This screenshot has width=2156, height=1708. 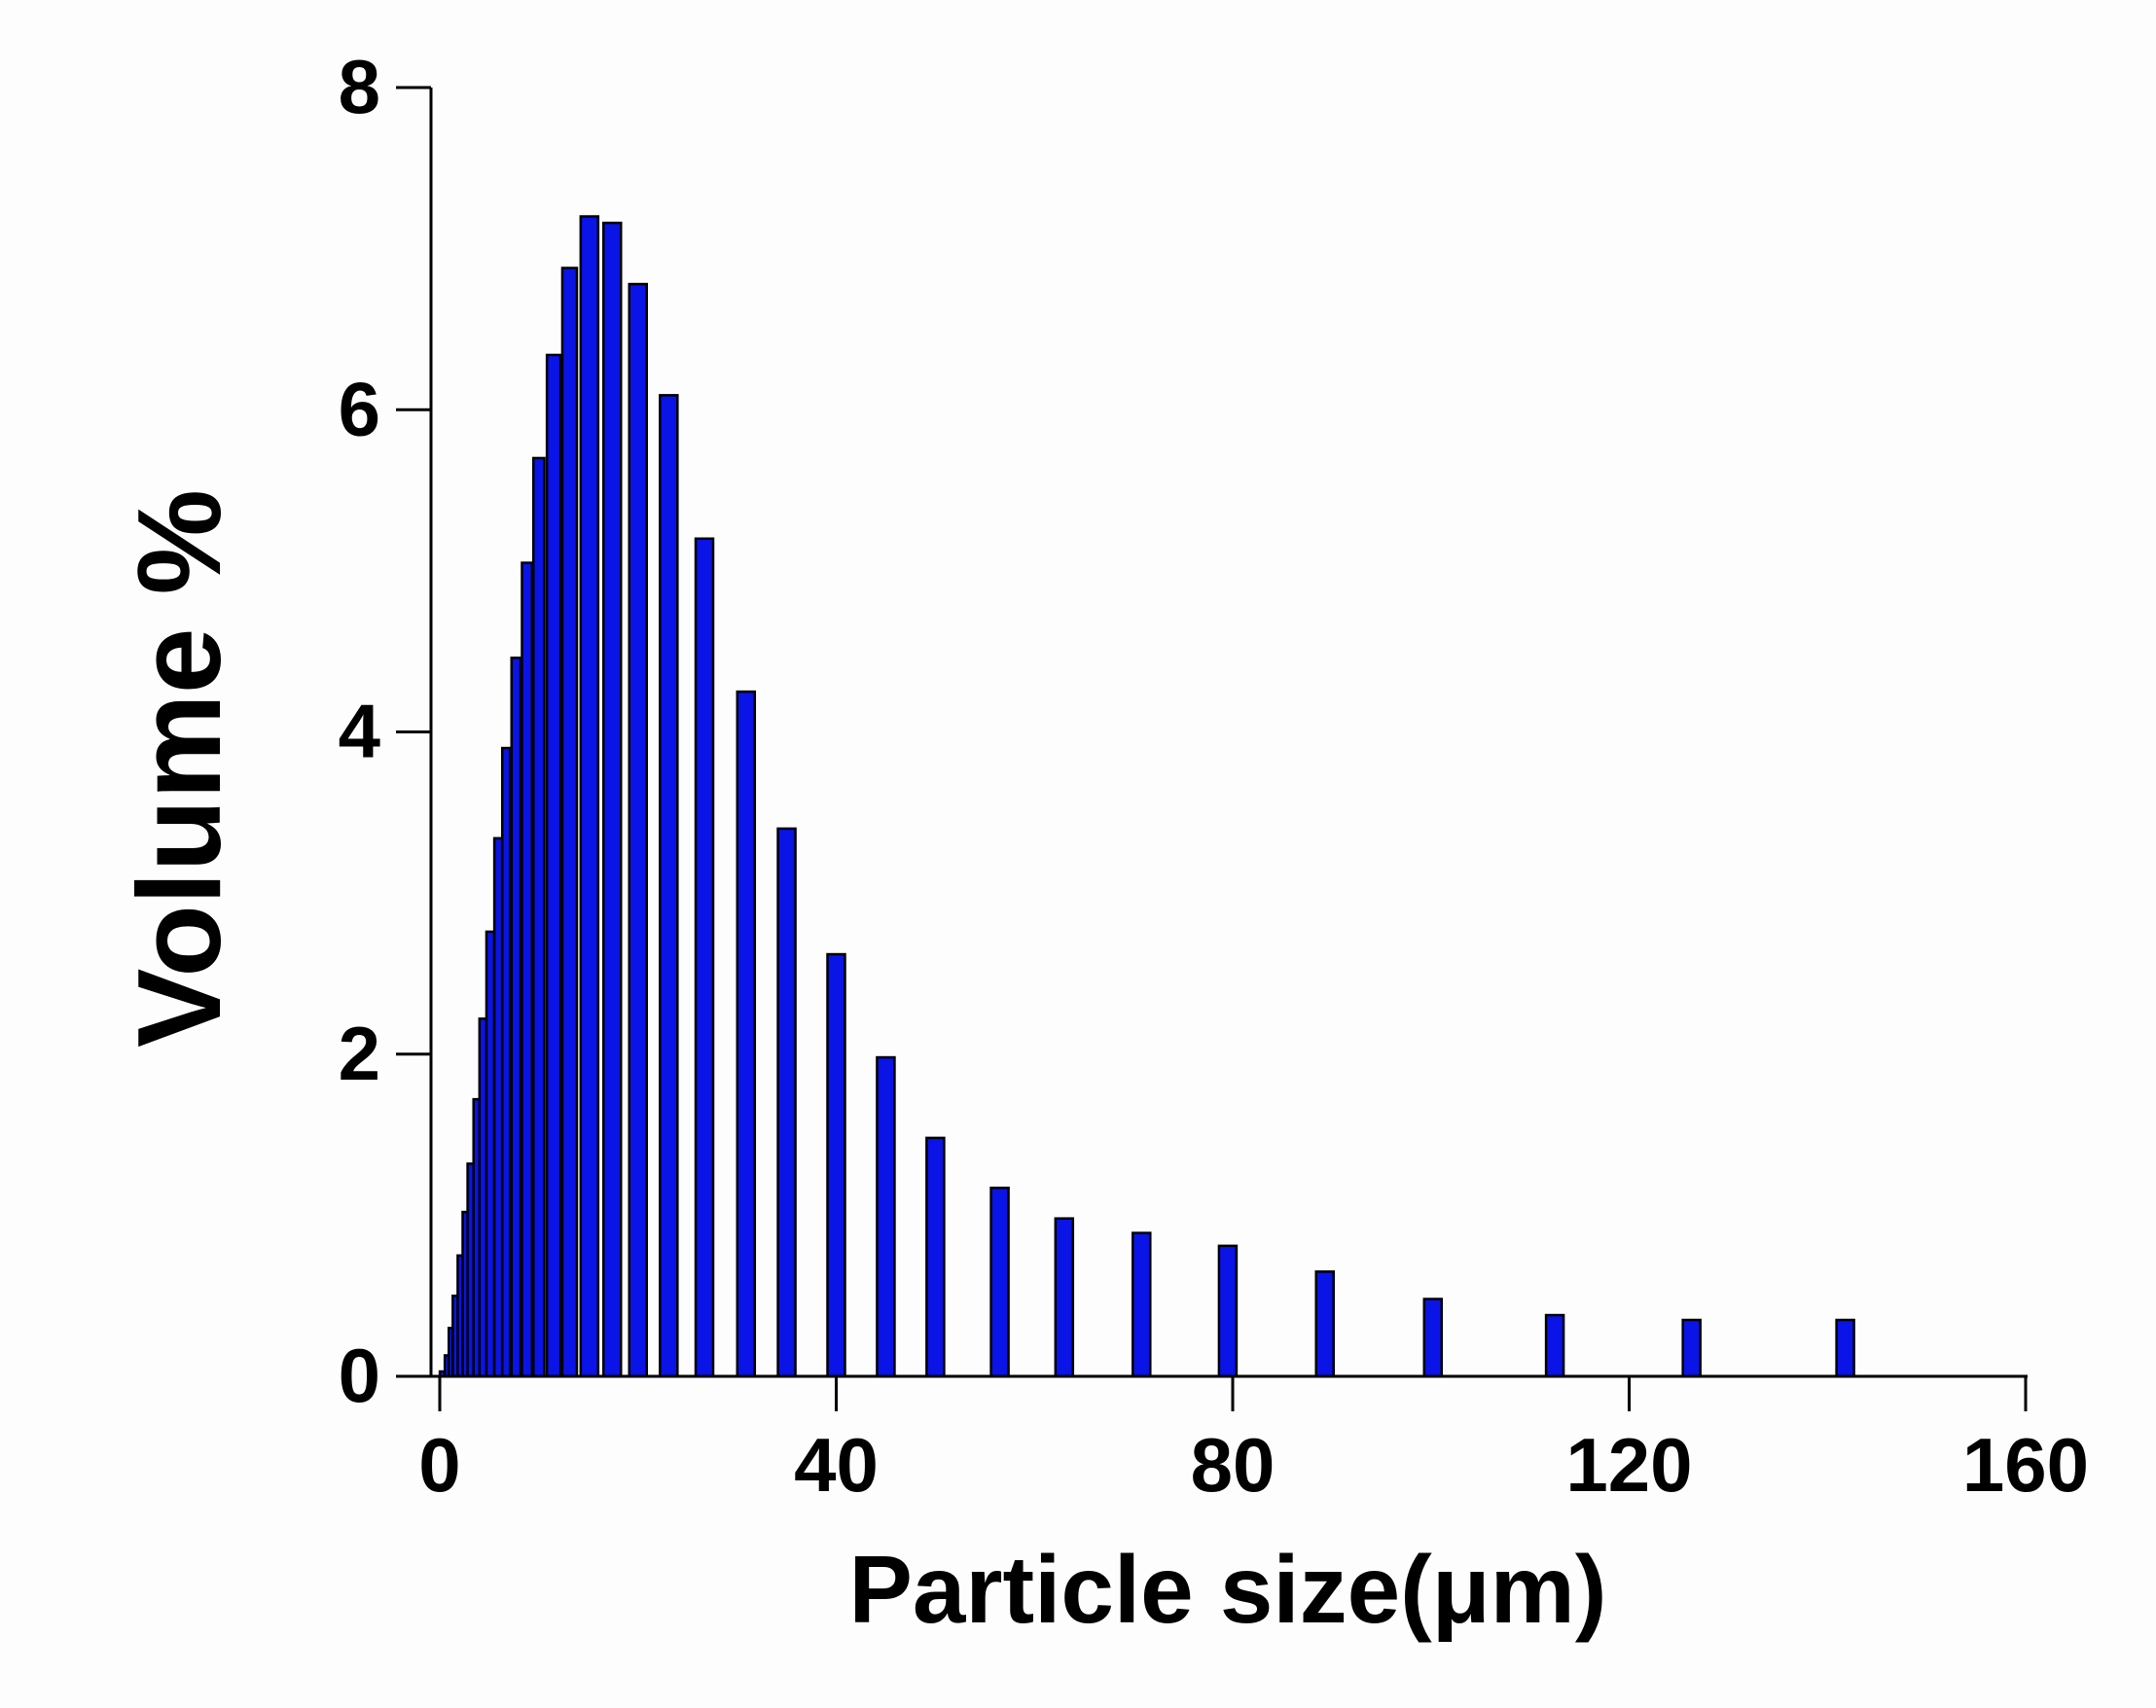 What do you see at coordinates (359, 408) in the screenshot?
I see `y-tick-label-3: 6` at bounding box center [359, 408].